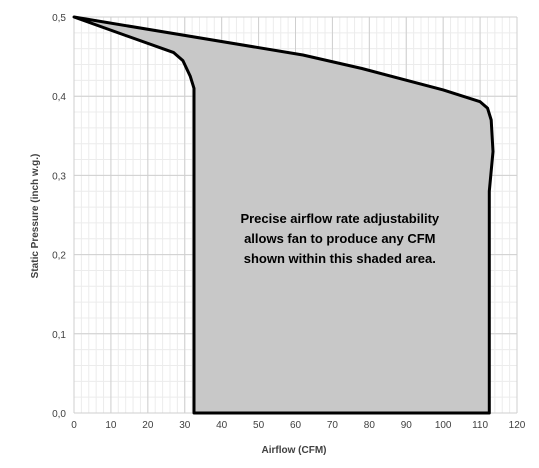 This screenshot has width=539, height=468. What do you see at coordinates (35, 216) in the screenshot?
I see `y-axis-title: Static Pressure (inch w.g.)` at bounding box center [35, 216].